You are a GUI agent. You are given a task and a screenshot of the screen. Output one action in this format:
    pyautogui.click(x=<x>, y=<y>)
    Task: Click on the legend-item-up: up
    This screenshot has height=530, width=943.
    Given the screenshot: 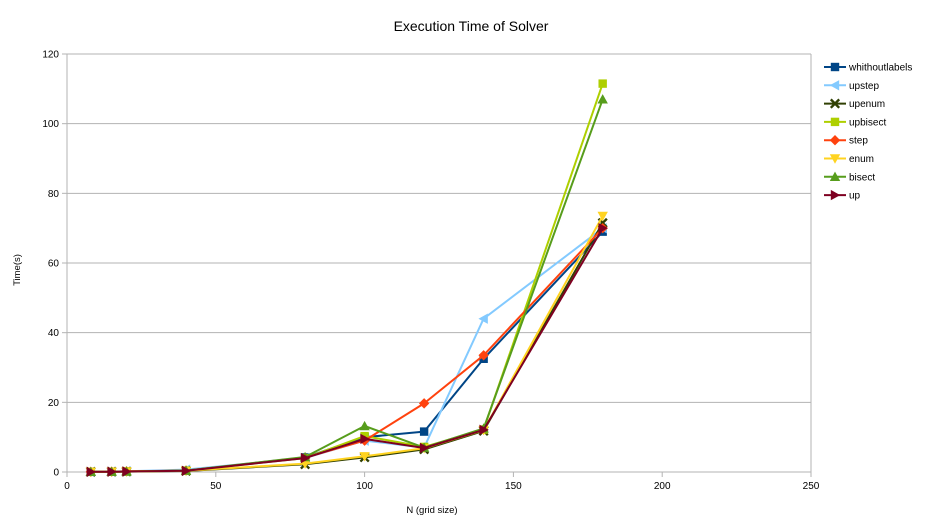 What is the action you would take?
    pyautogui.click(x=842, y=195)
    